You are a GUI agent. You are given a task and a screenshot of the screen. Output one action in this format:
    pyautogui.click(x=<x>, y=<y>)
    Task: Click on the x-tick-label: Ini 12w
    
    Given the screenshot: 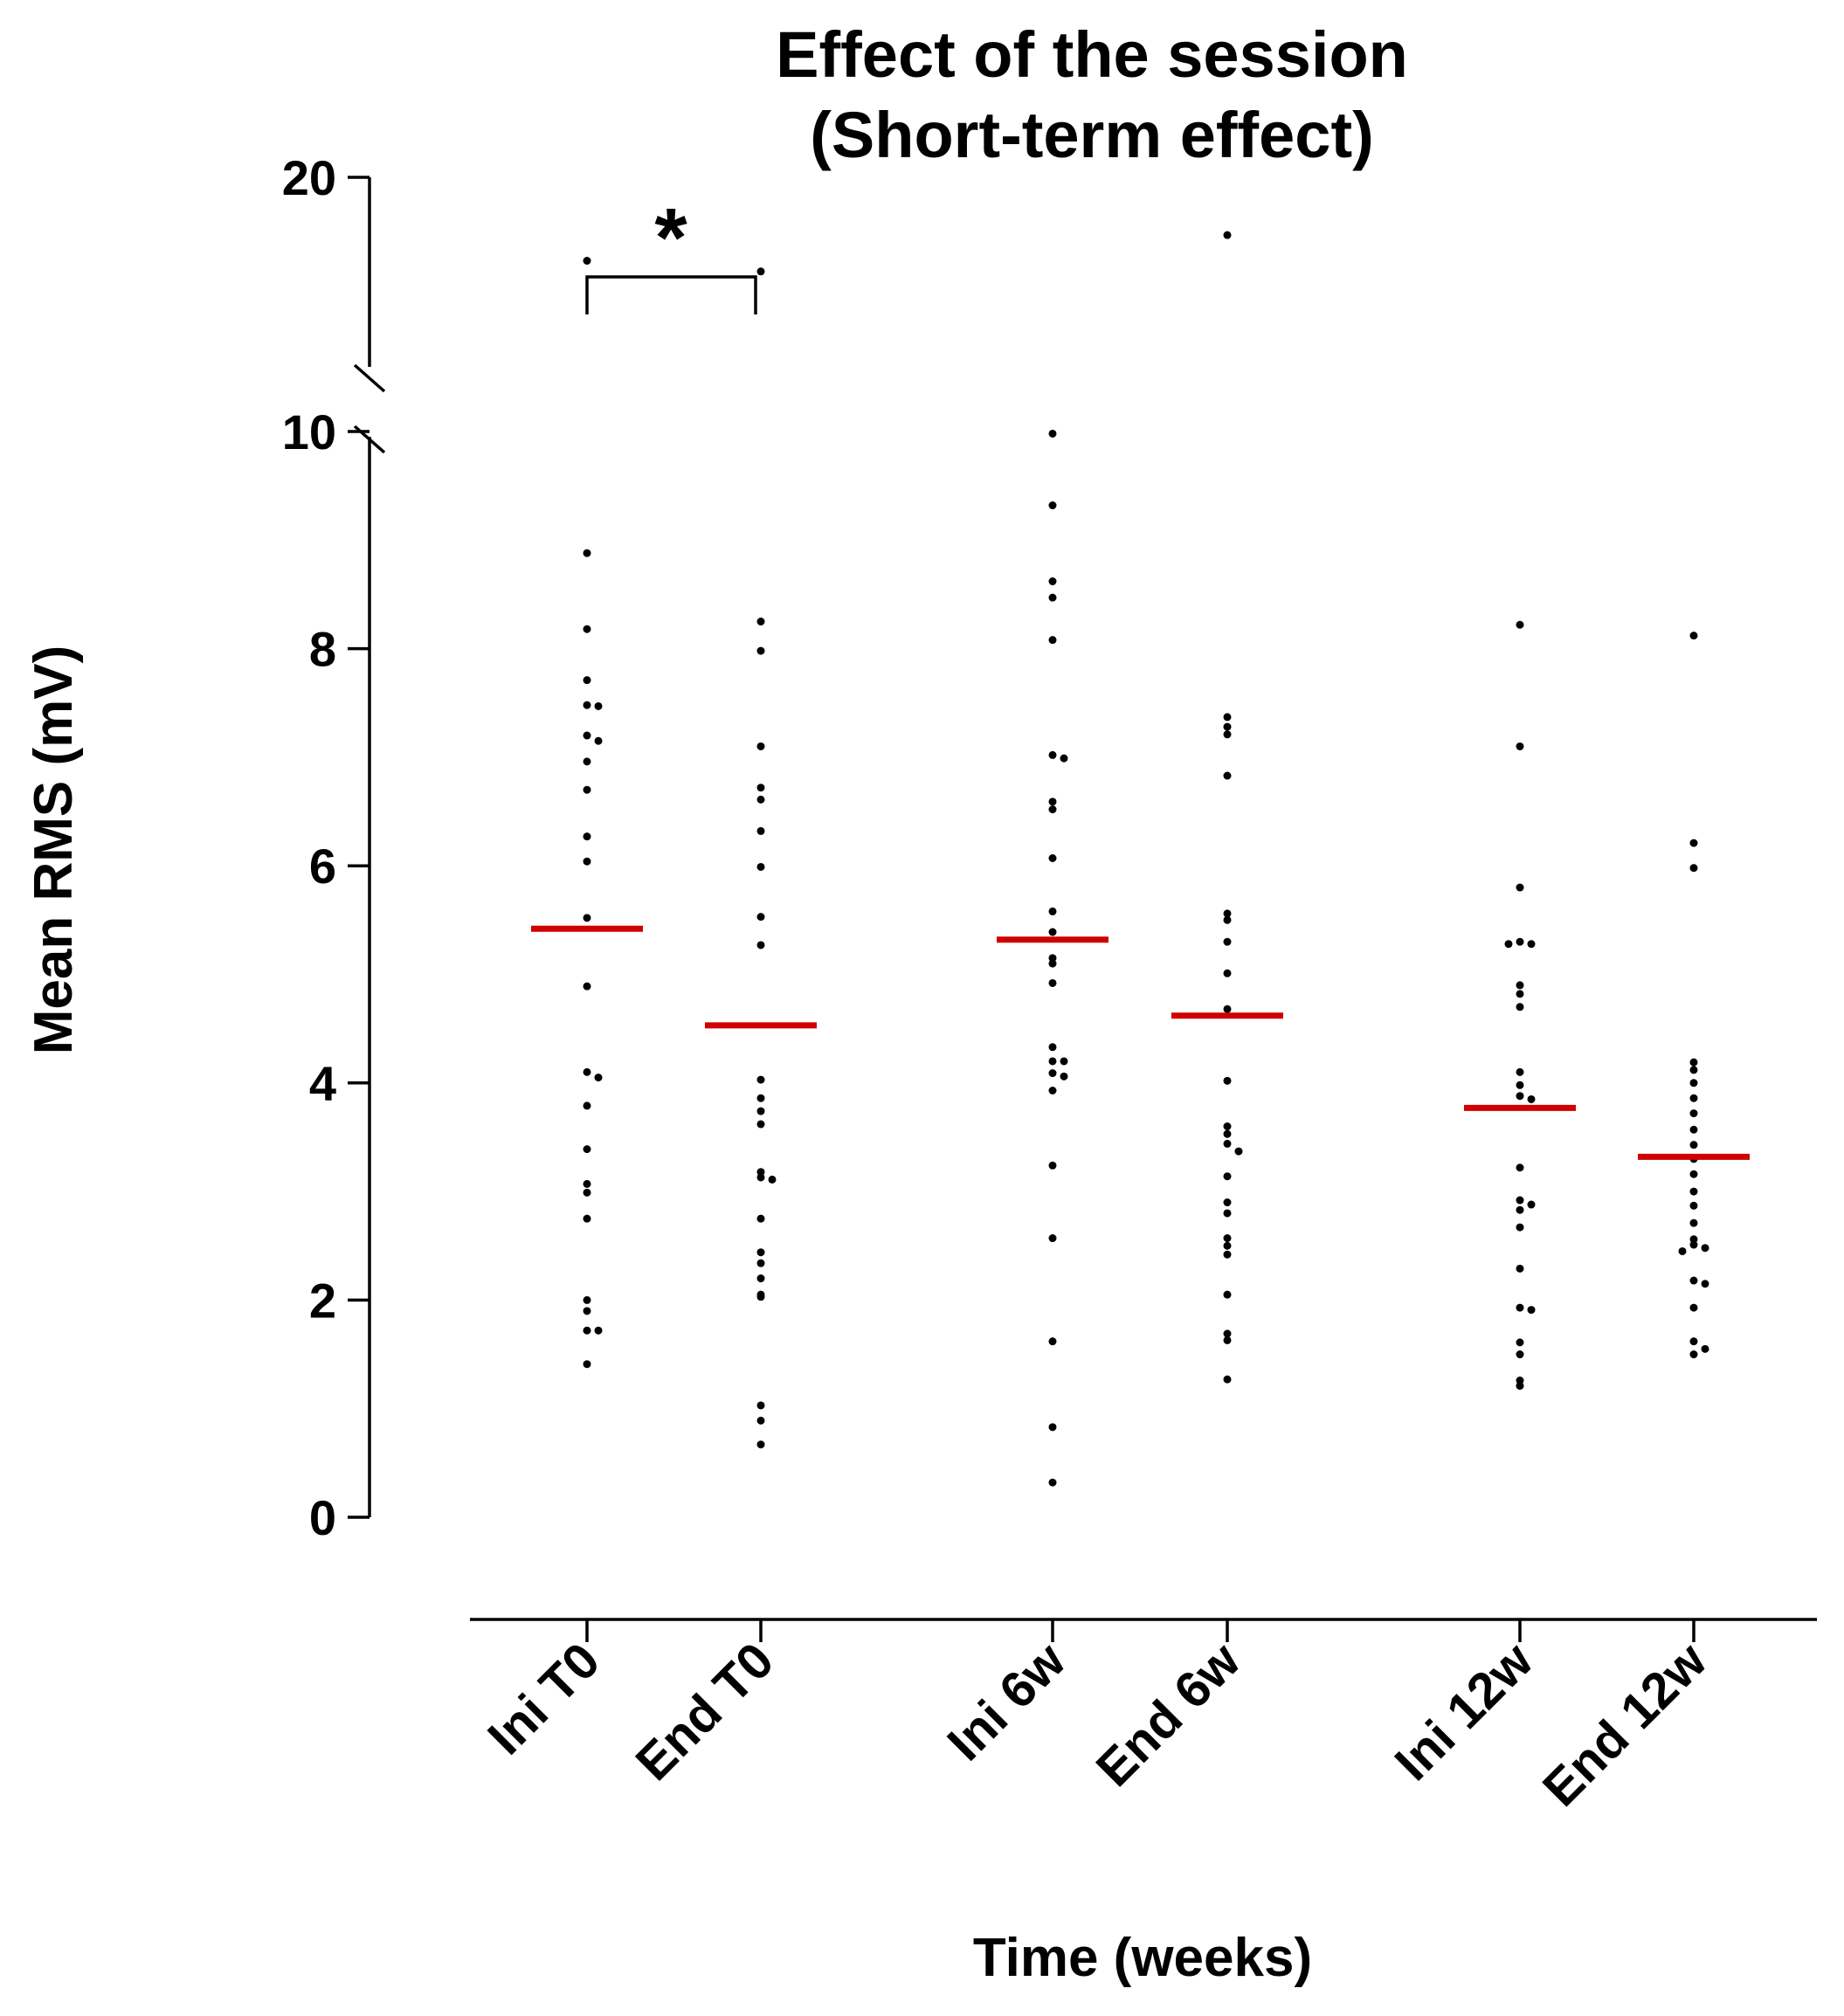 What is the action you would take?
    pyautogui.click(x=1464, y=1712)
    